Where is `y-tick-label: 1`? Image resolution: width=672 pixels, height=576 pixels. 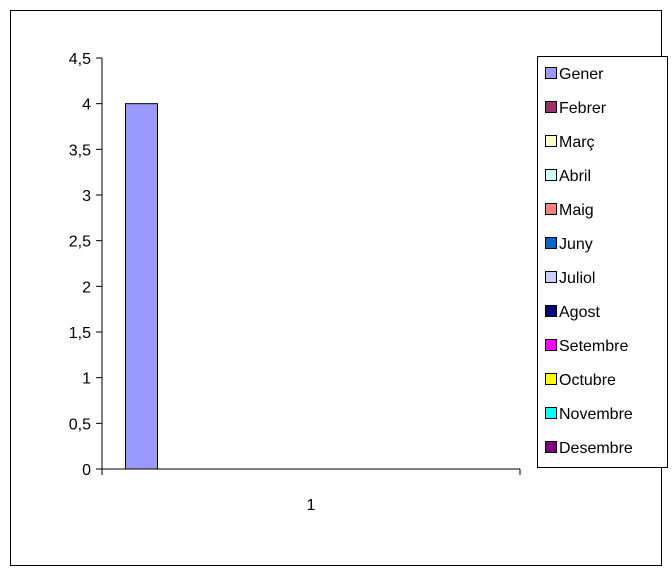
y-tick-label: 1 is located at coordinates (86, 379).